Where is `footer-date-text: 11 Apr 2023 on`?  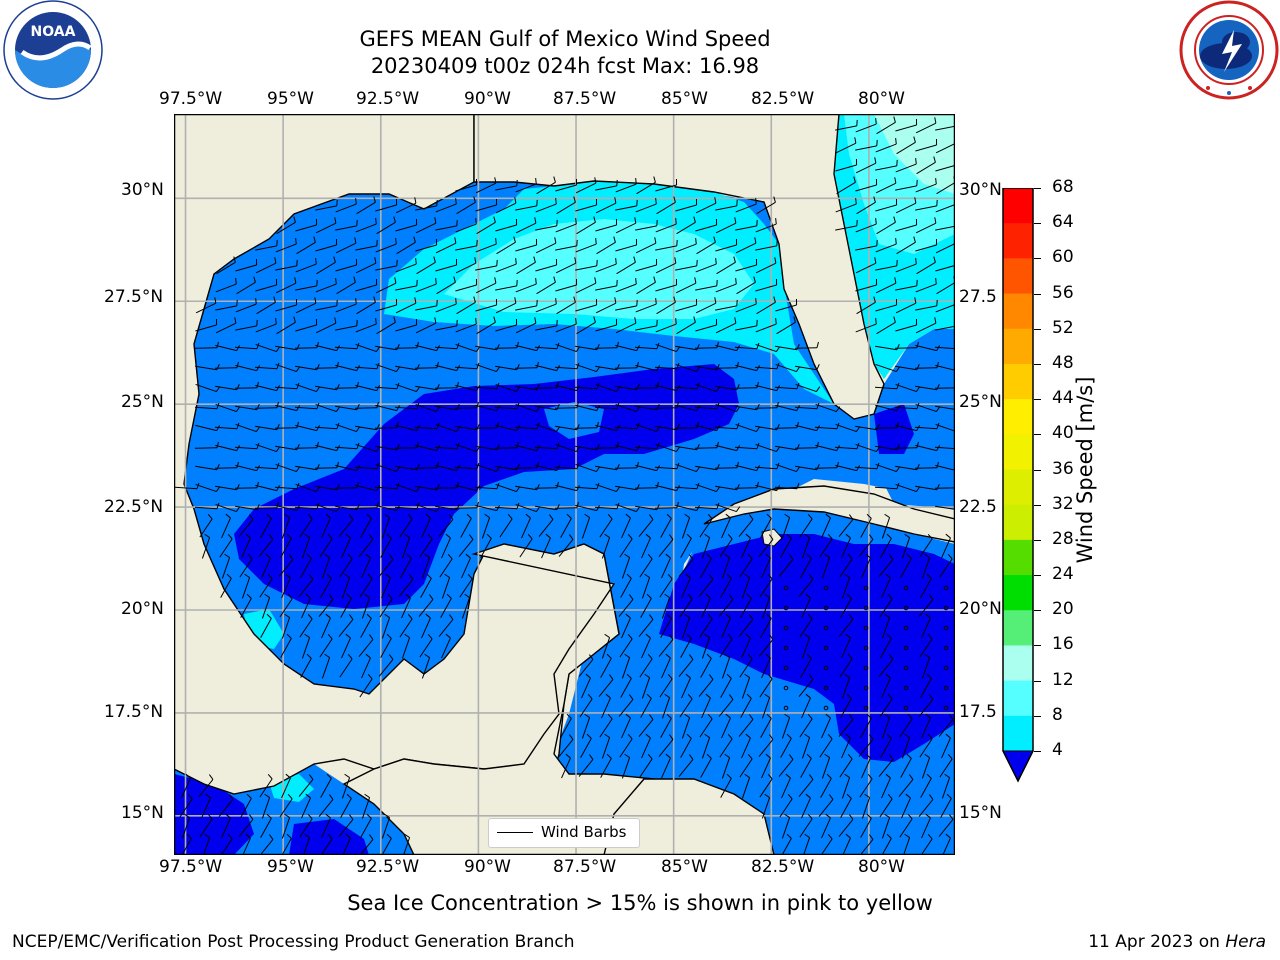 footer-date-text: 11 Apr 2023 on is located at coordinates (1157, 942).